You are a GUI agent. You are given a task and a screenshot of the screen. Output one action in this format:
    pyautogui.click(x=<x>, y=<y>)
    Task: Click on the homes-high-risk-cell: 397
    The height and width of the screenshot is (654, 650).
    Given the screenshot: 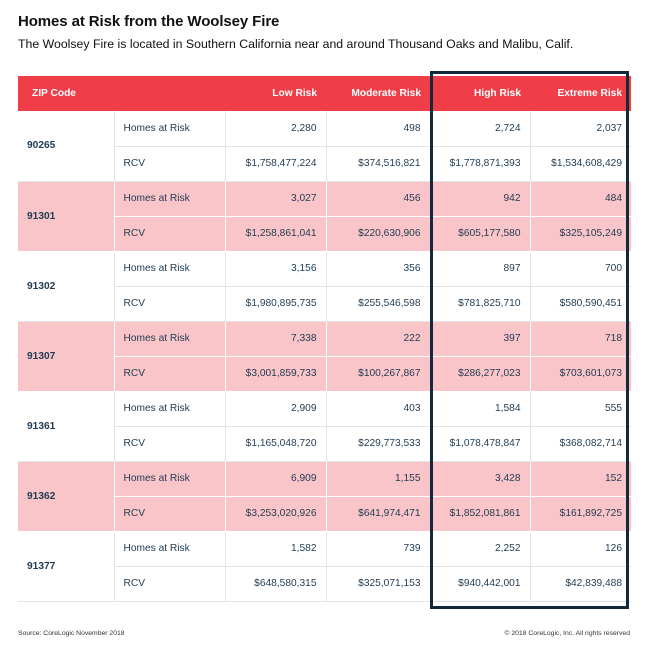 What is the action you would take?
    pyautogui.click(x=479, y=339)
    